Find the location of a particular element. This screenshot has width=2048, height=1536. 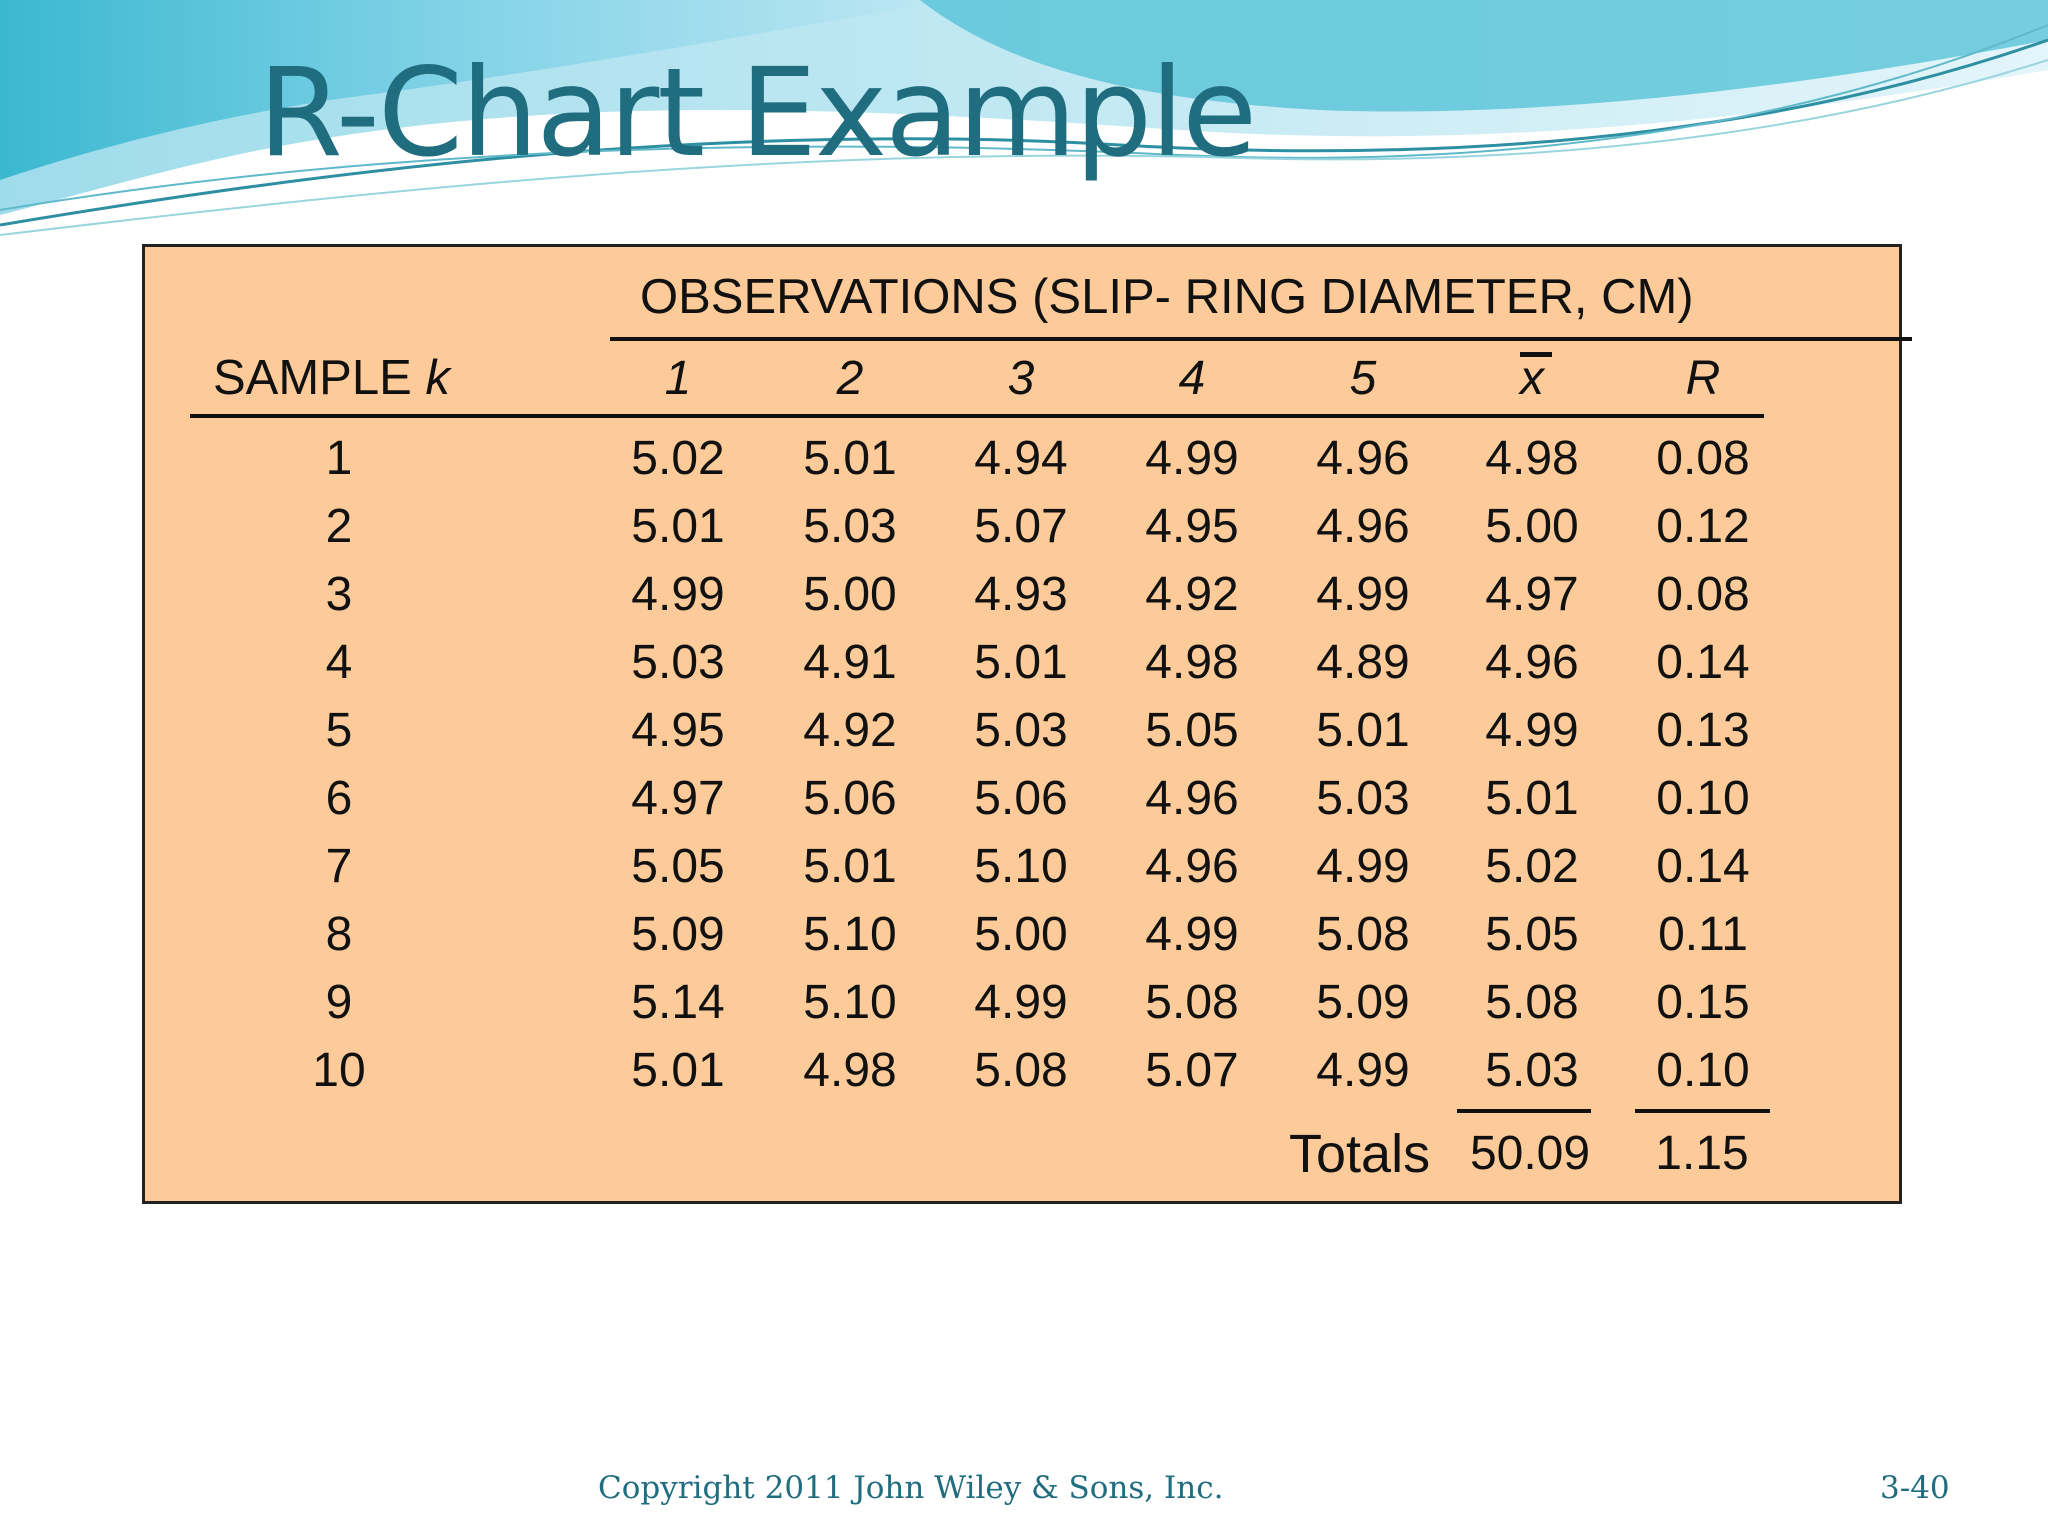

obs-col-1-header: 1 is located at coordinates (678, 378).